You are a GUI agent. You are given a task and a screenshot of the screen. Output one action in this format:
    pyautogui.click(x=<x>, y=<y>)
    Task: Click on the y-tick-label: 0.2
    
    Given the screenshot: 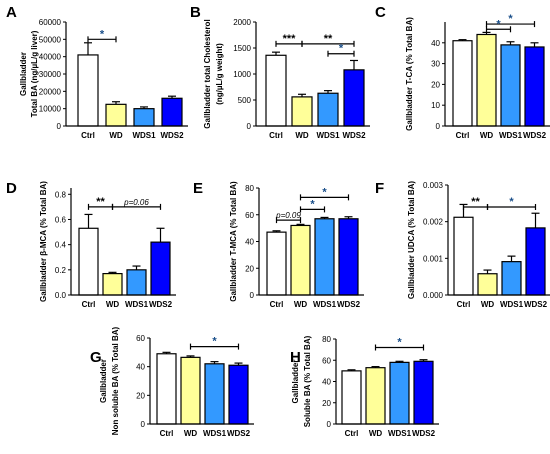 What is the action you would take?
    pyautogui.click(x=61, y=270)
    